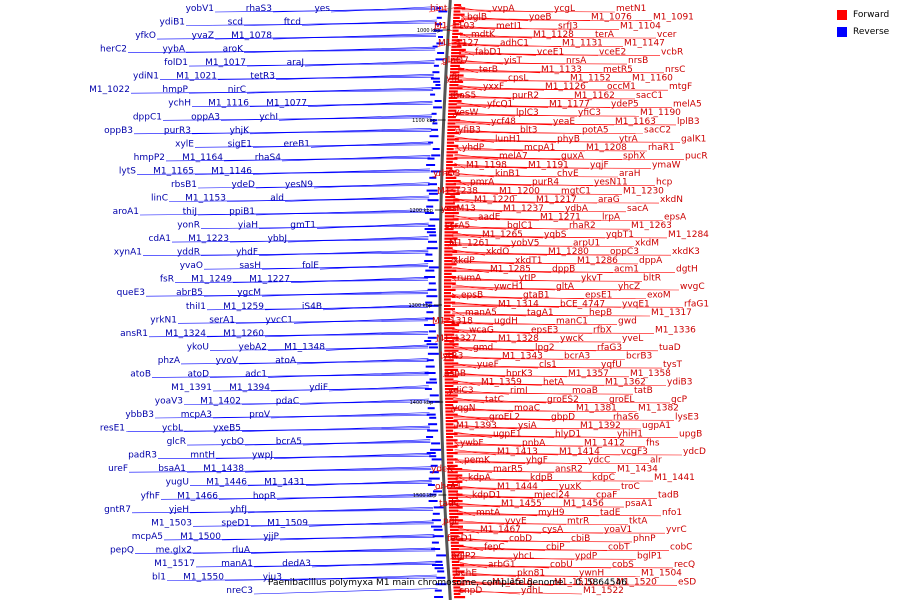 Image resolution: width=900 pixels, height=600 pixels. Describe the element at coordinates (489, 218) in the screenshot. I see `forward-gene-label: aadE` at that location.